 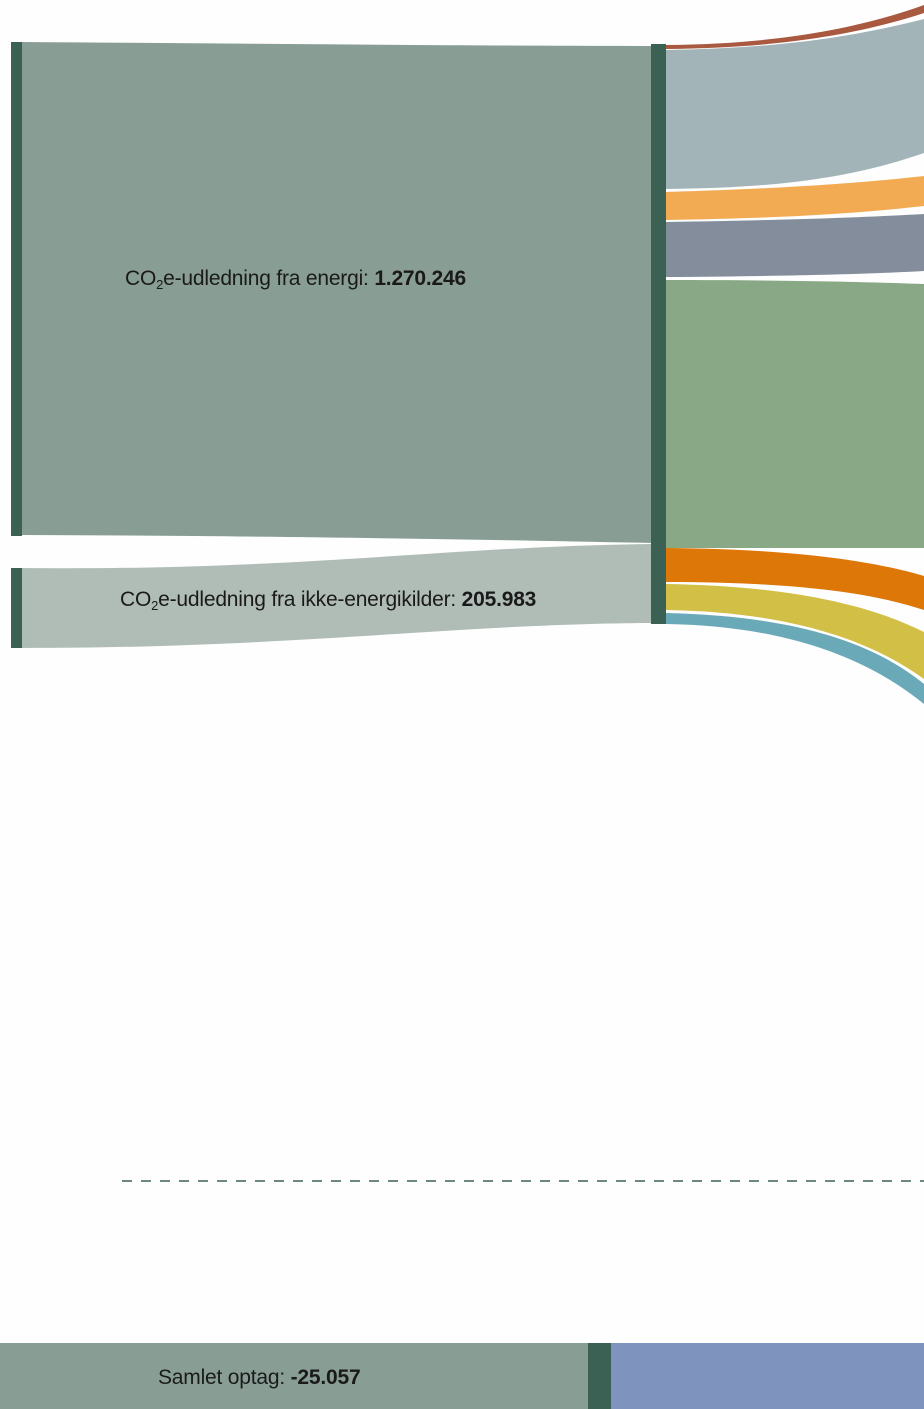 I want to click on non-energy-source-bar, so click(x=16, y=608).